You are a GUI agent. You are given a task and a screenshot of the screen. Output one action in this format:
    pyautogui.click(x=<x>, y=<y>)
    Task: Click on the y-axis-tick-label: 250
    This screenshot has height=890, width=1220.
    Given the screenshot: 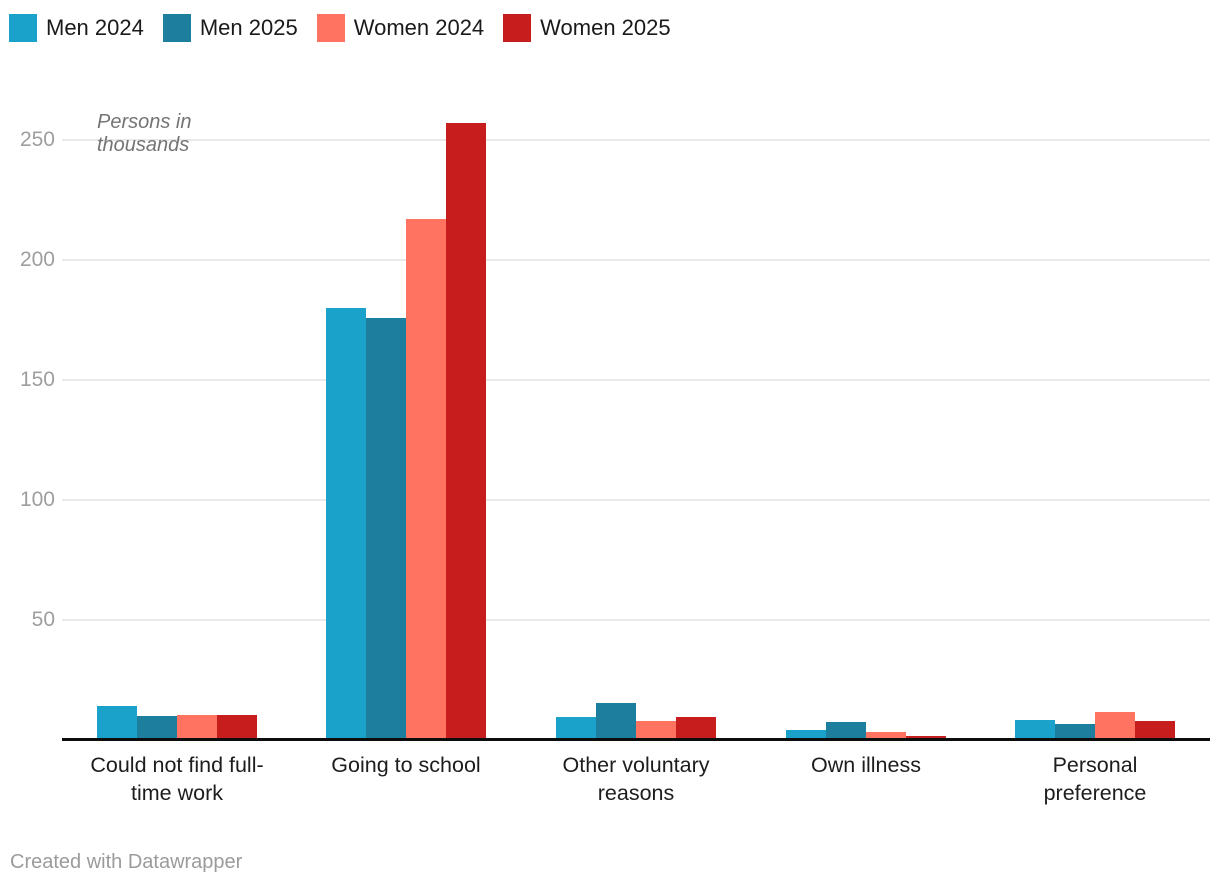 What is the action you would take?
    pyautogui.click(x=37, y=139)
    